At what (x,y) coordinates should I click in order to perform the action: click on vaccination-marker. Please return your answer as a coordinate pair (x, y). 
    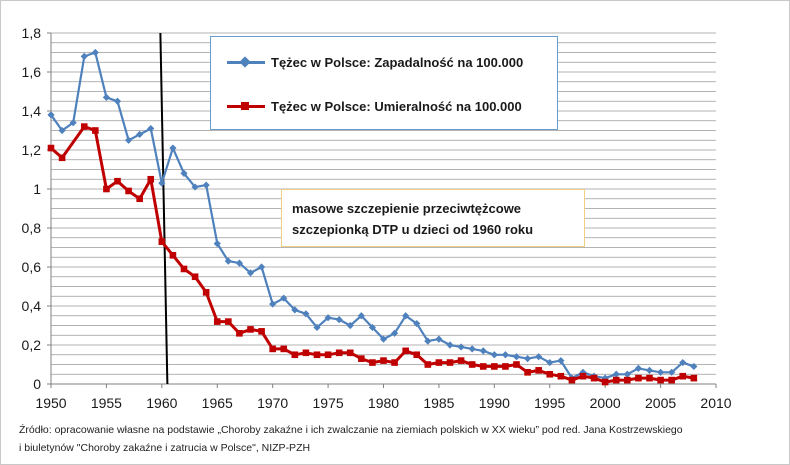
    Looking at the image, I should click on (164, 208).